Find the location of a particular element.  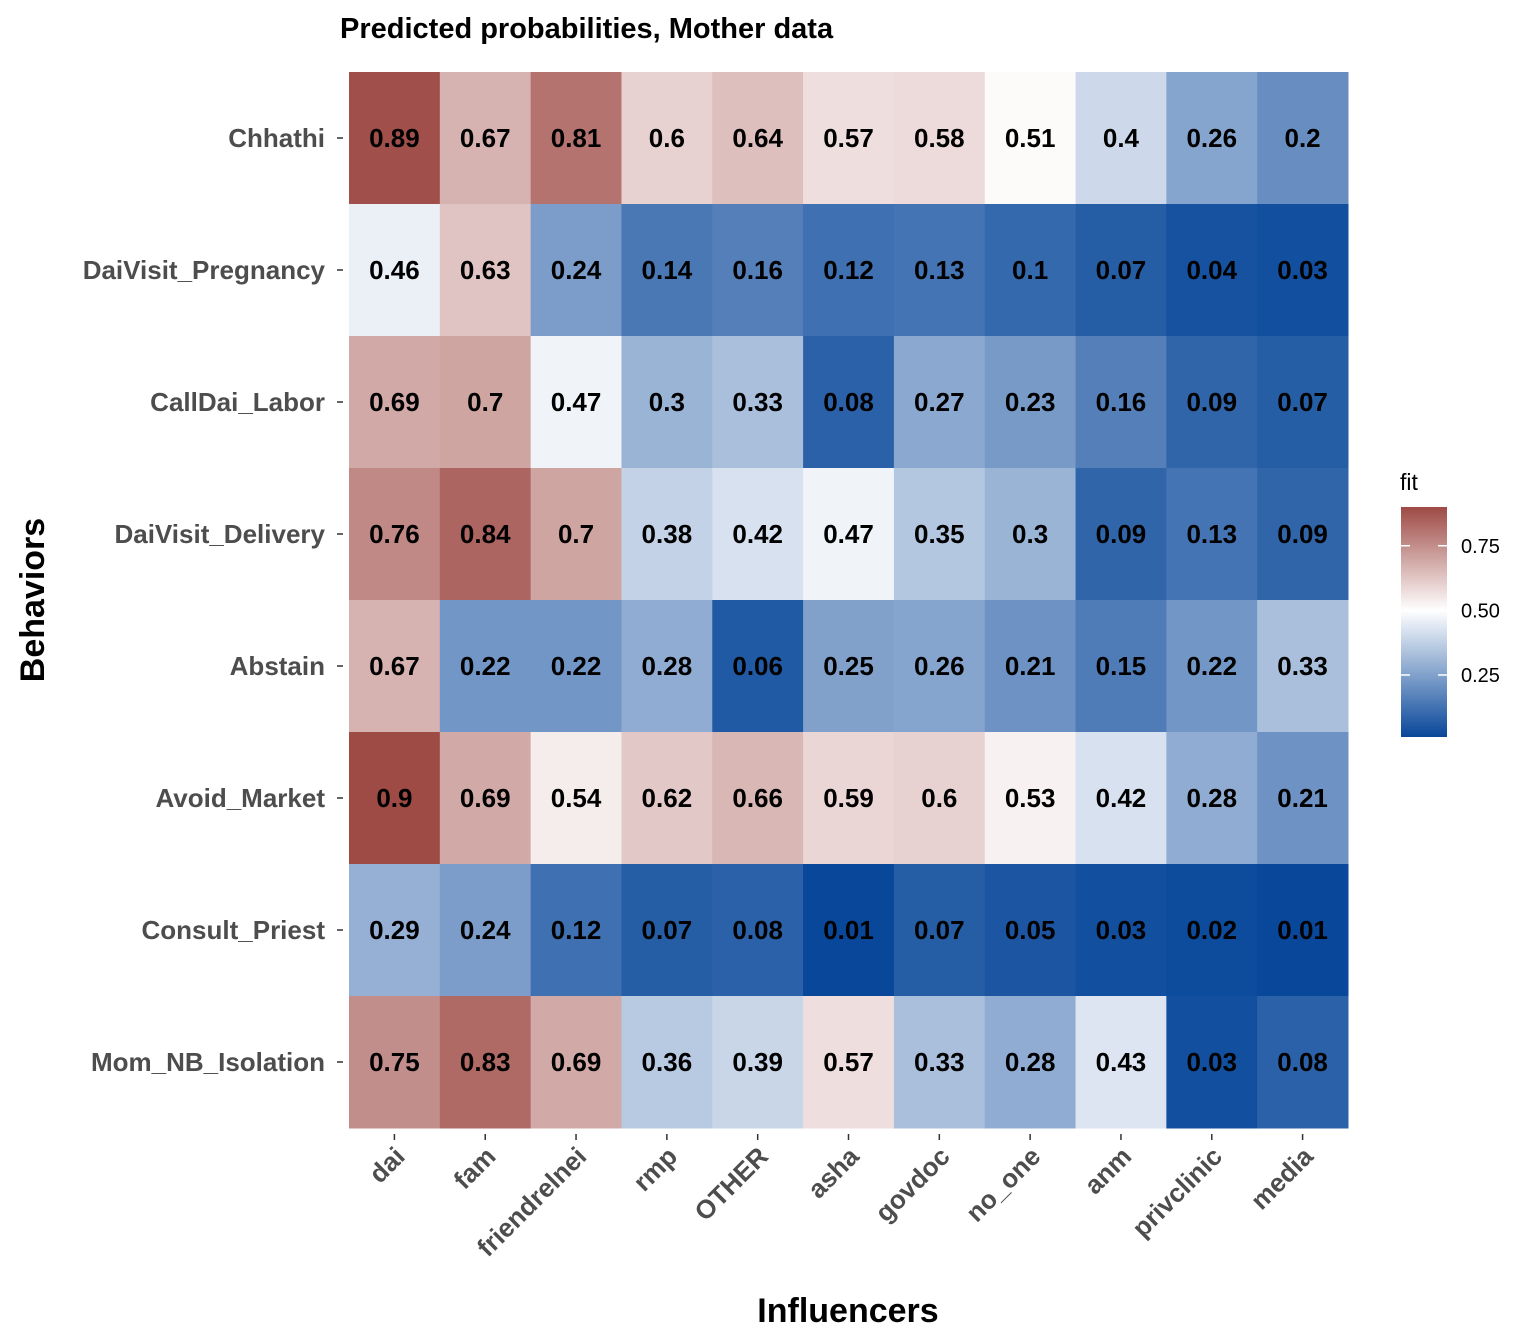

cell-value-label: 0.59 is located at coordinates (848, 798).